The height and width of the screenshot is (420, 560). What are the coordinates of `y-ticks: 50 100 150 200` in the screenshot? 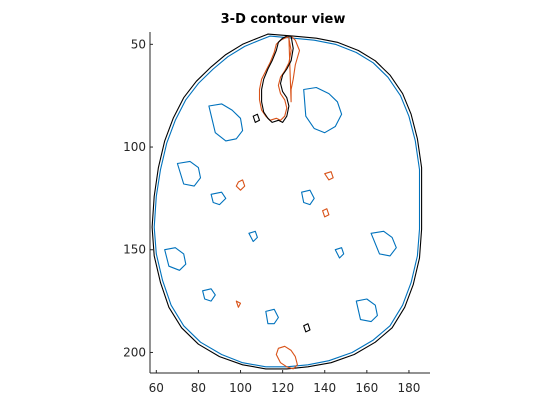 It's located at (138, 198).